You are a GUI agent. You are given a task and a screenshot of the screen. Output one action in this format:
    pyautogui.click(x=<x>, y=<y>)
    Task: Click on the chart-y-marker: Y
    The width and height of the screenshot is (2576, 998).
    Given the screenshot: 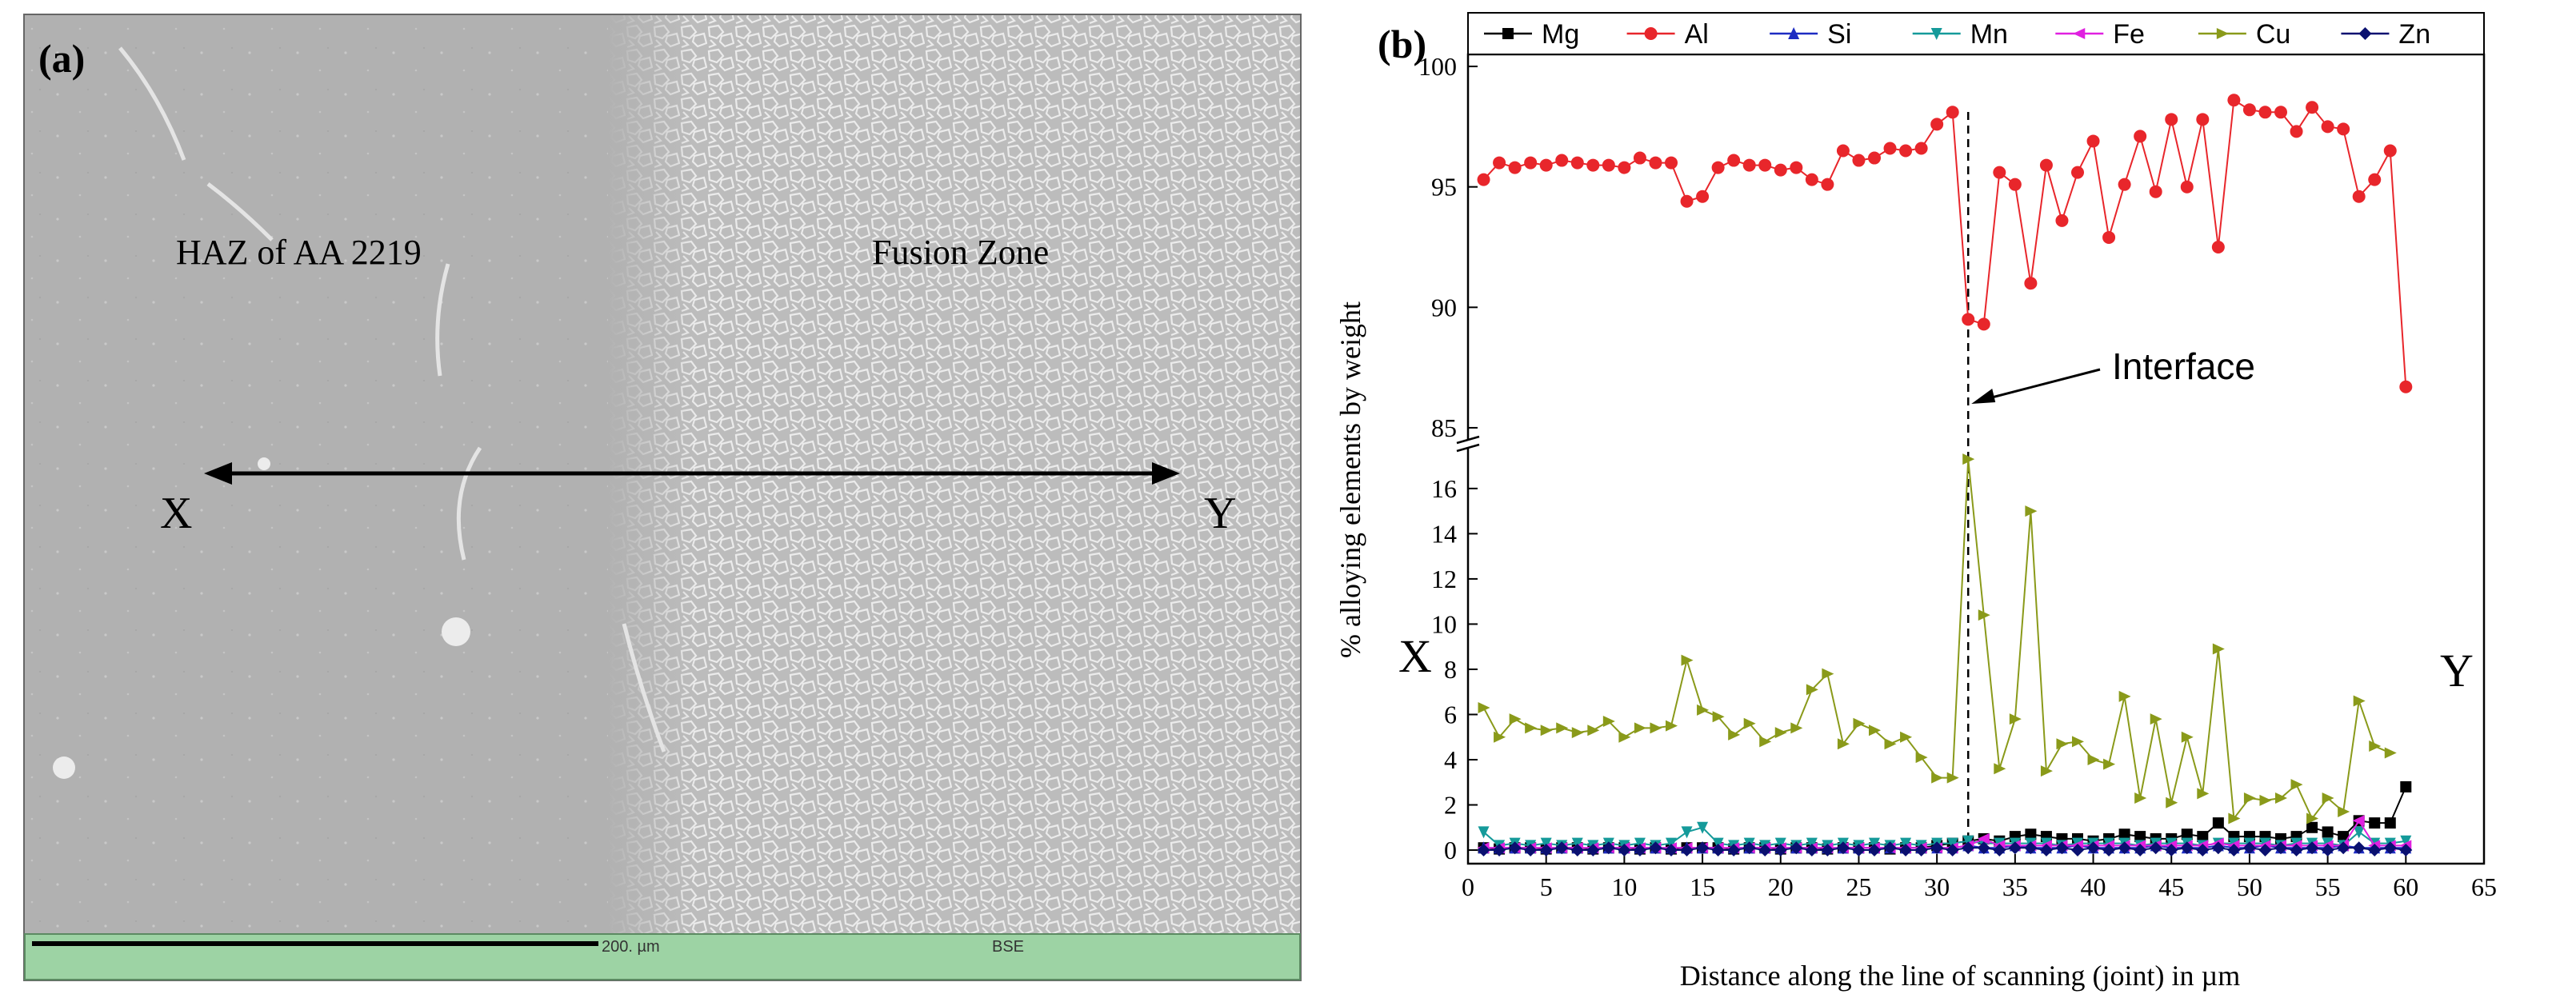 What is the action you would take?
    pyautogui.click(x=2457, y=671)
    